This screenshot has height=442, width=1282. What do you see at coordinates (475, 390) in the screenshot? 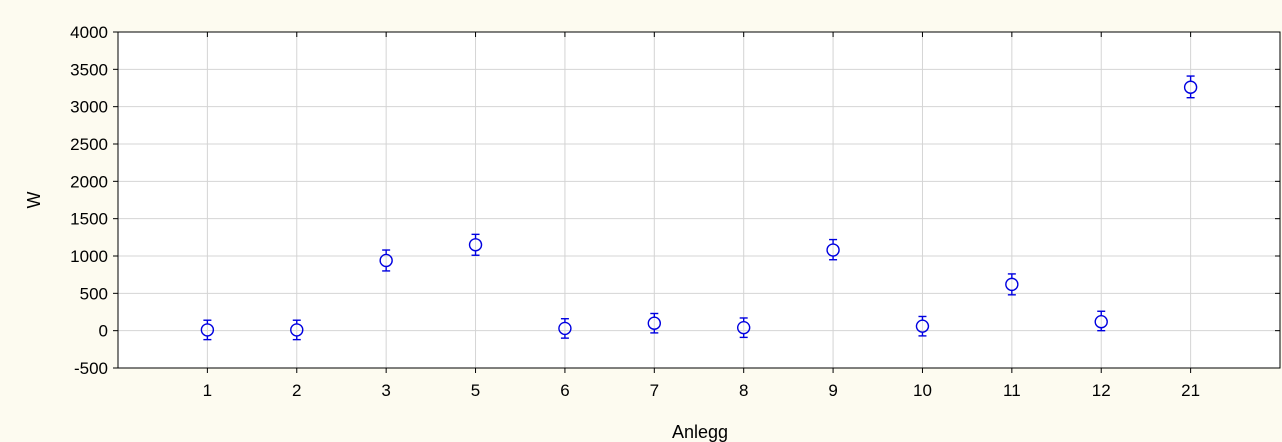
I see `x-tick-label: 5` at bounding box center [475, 390].